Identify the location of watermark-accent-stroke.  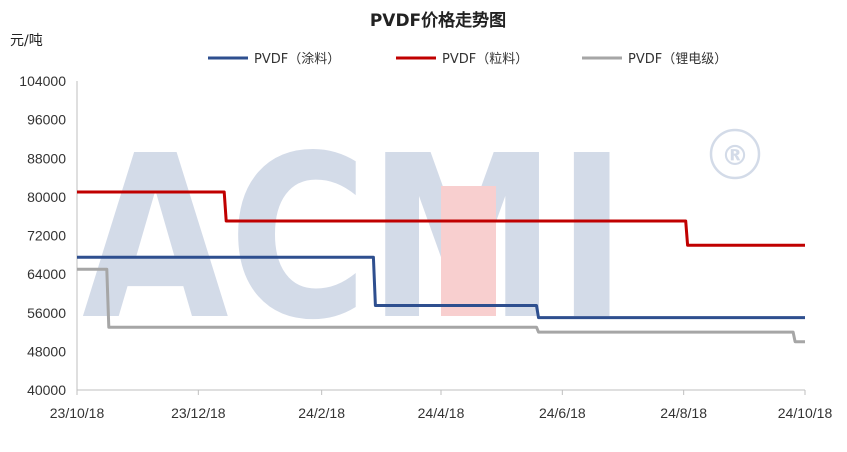
(468, 251).